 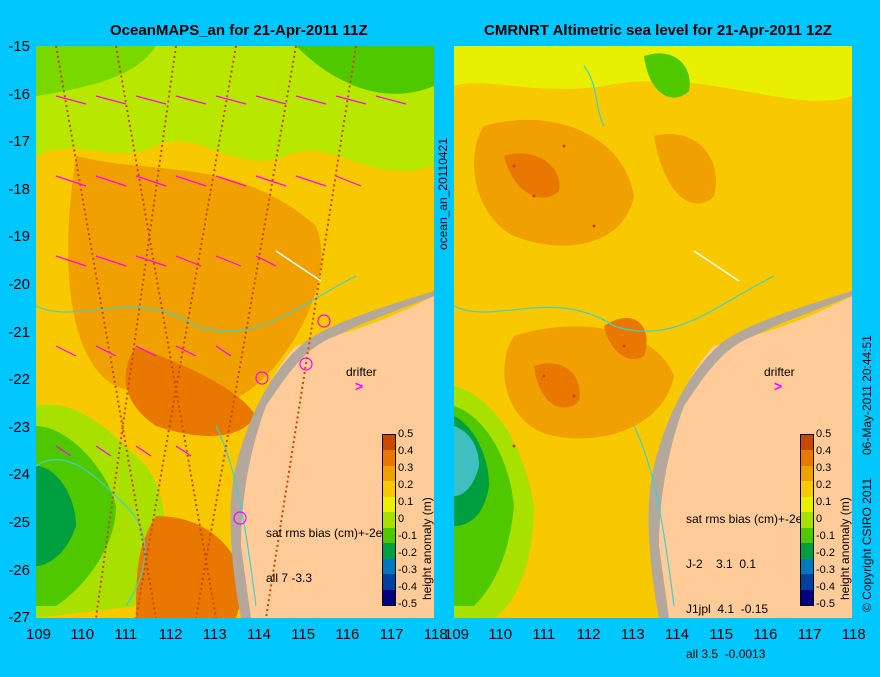 I want to click on right-colorbar-label: height anomaly (m), so click(x=845, y=548).